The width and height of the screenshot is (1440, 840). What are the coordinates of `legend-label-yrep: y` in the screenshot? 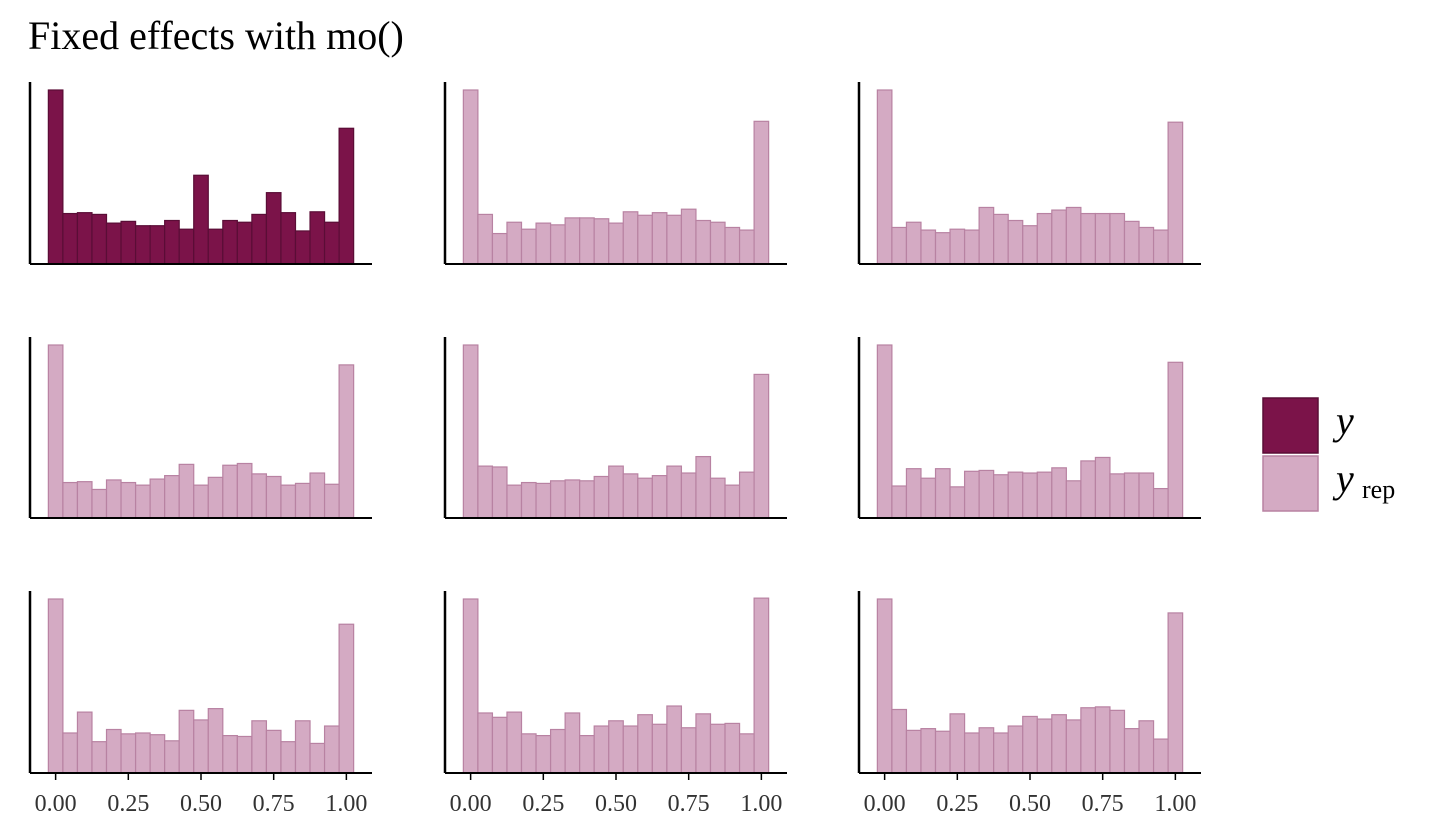 It's located at (1343, 478).